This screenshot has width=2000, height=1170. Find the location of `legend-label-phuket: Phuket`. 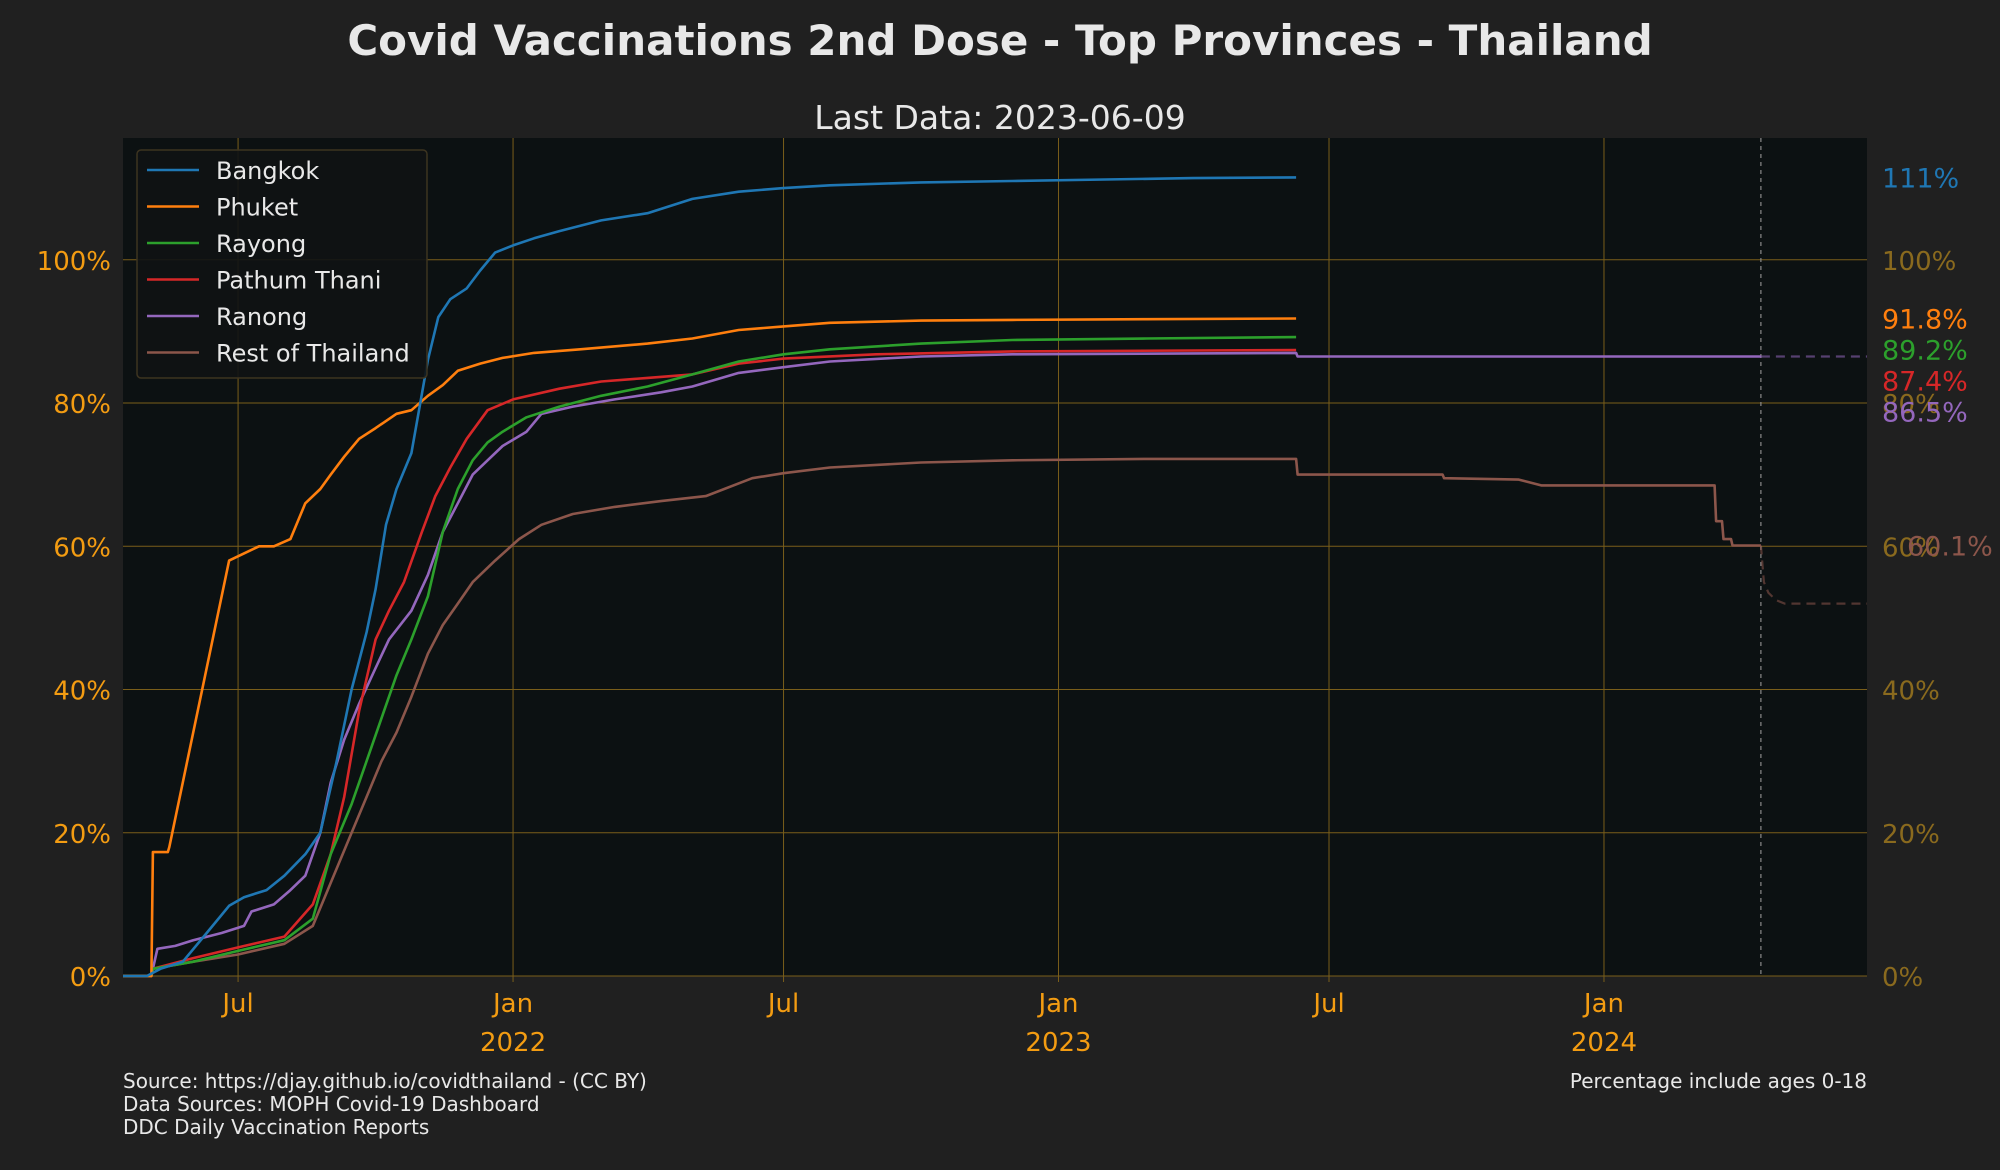

legend-label-phuket: Phuket is located at coordinates (257, 208).